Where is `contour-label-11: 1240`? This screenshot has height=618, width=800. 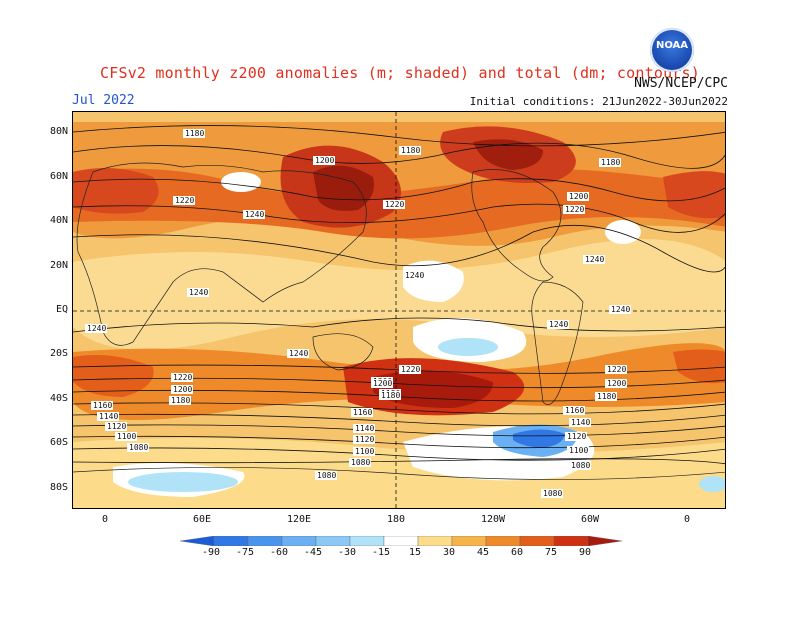
contour-label-11: 1240 is located at coordinates (198, 292).